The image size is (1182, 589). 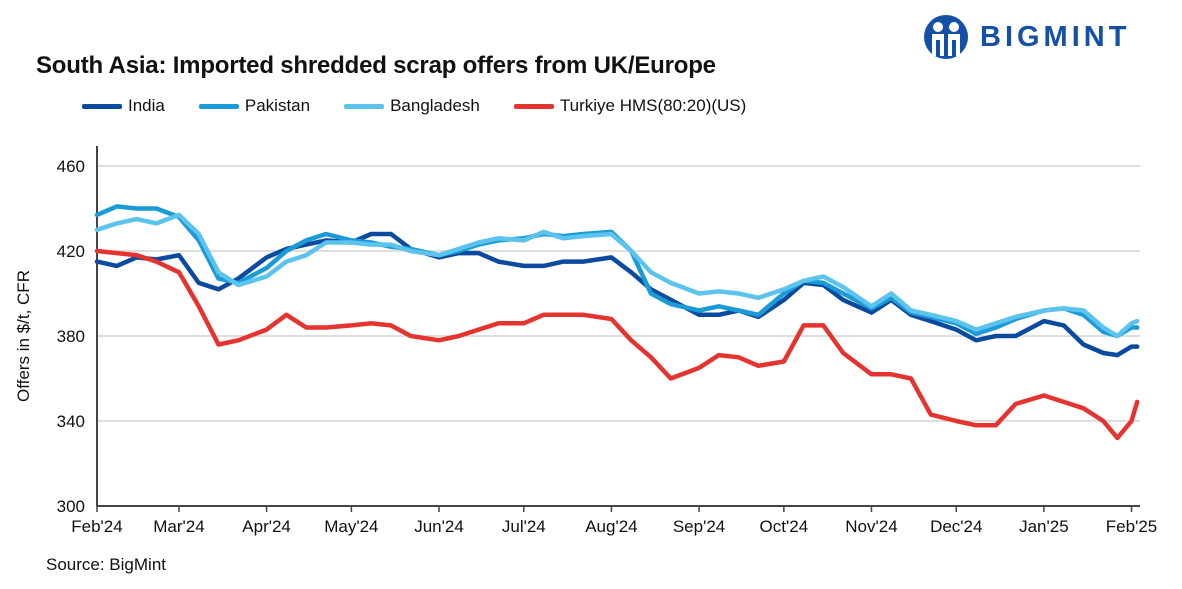 I want to click on source-note: Source: BigMint, so click(x=106, y=564).